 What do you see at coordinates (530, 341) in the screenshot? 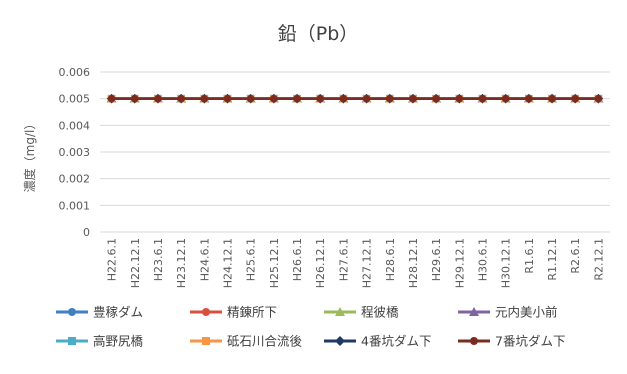
I see `legend-label: 7番坑ダム下` at bounding box center [530, 341].